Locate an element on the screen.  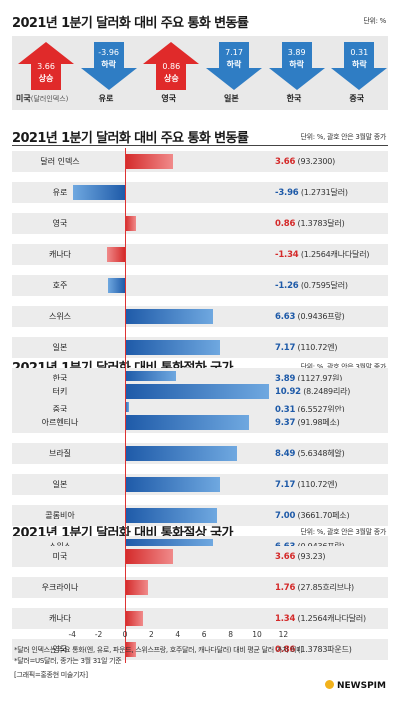
arrow-country-name: 중국 is located at coordinates (357, 98).